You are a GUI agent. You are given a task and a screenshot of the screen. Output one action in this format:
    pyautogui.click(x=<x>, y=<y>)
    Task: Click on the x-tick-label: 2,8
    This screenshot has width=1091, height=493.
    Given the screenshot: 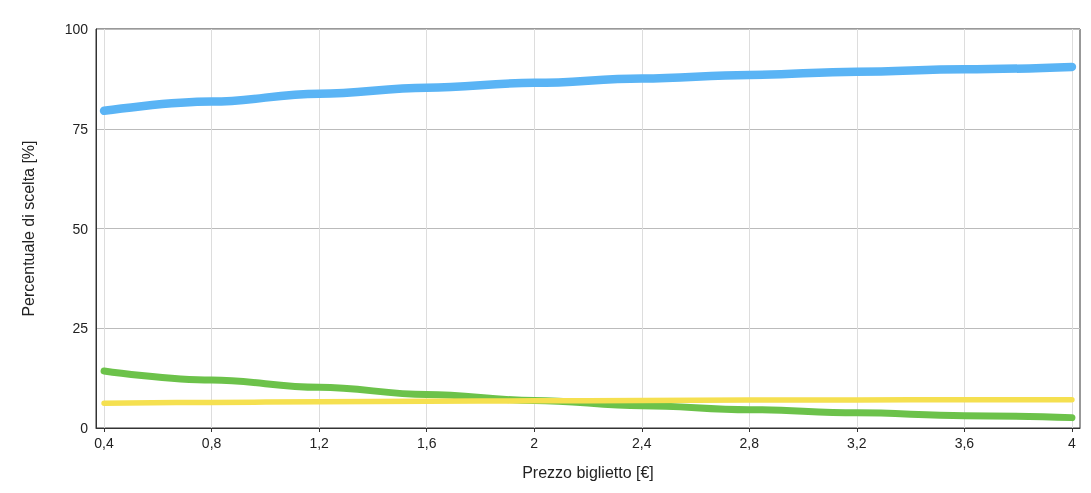 What is the action you would take?
    pyautogui.click(x=749, y=443)
    